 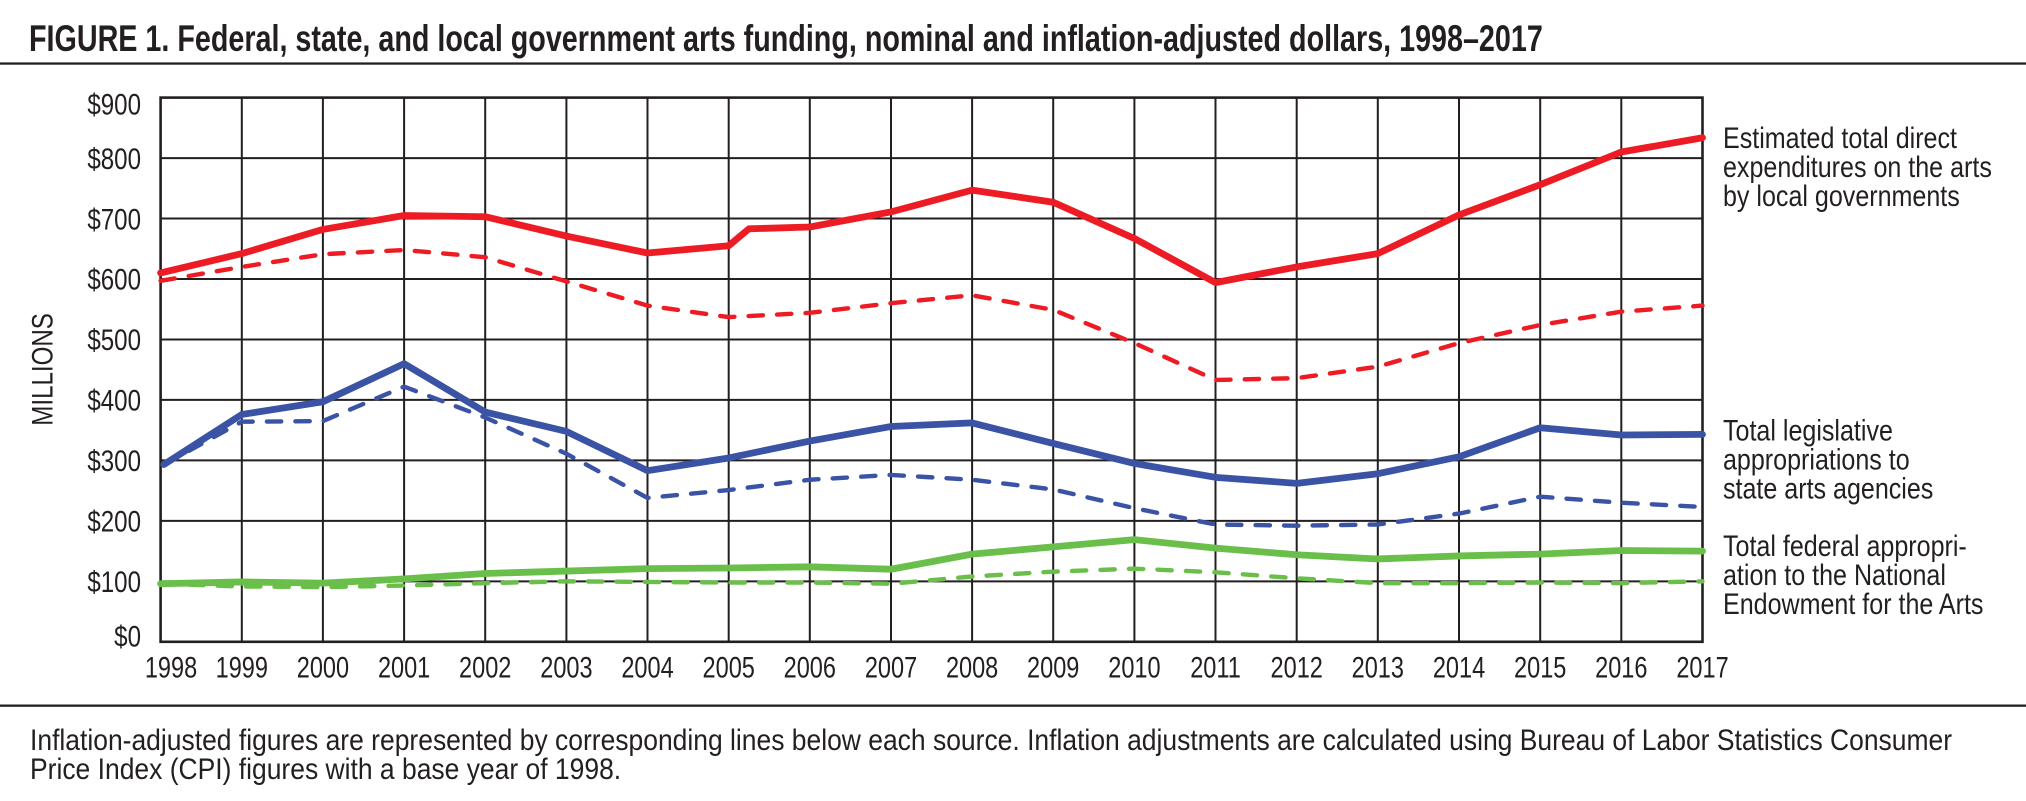 I want to click on svg-text: $700, so click(x=114, y=219).